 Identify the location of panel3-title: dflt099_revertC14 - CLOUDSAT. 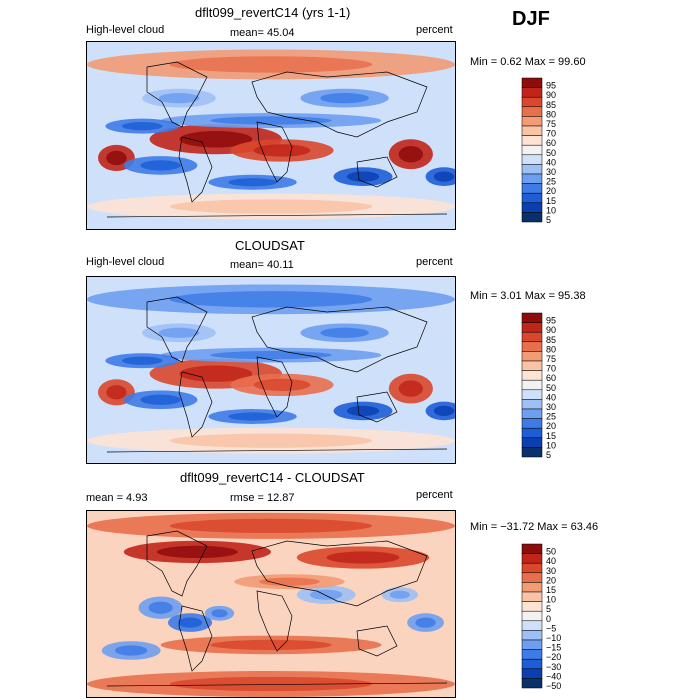
(272, 477).